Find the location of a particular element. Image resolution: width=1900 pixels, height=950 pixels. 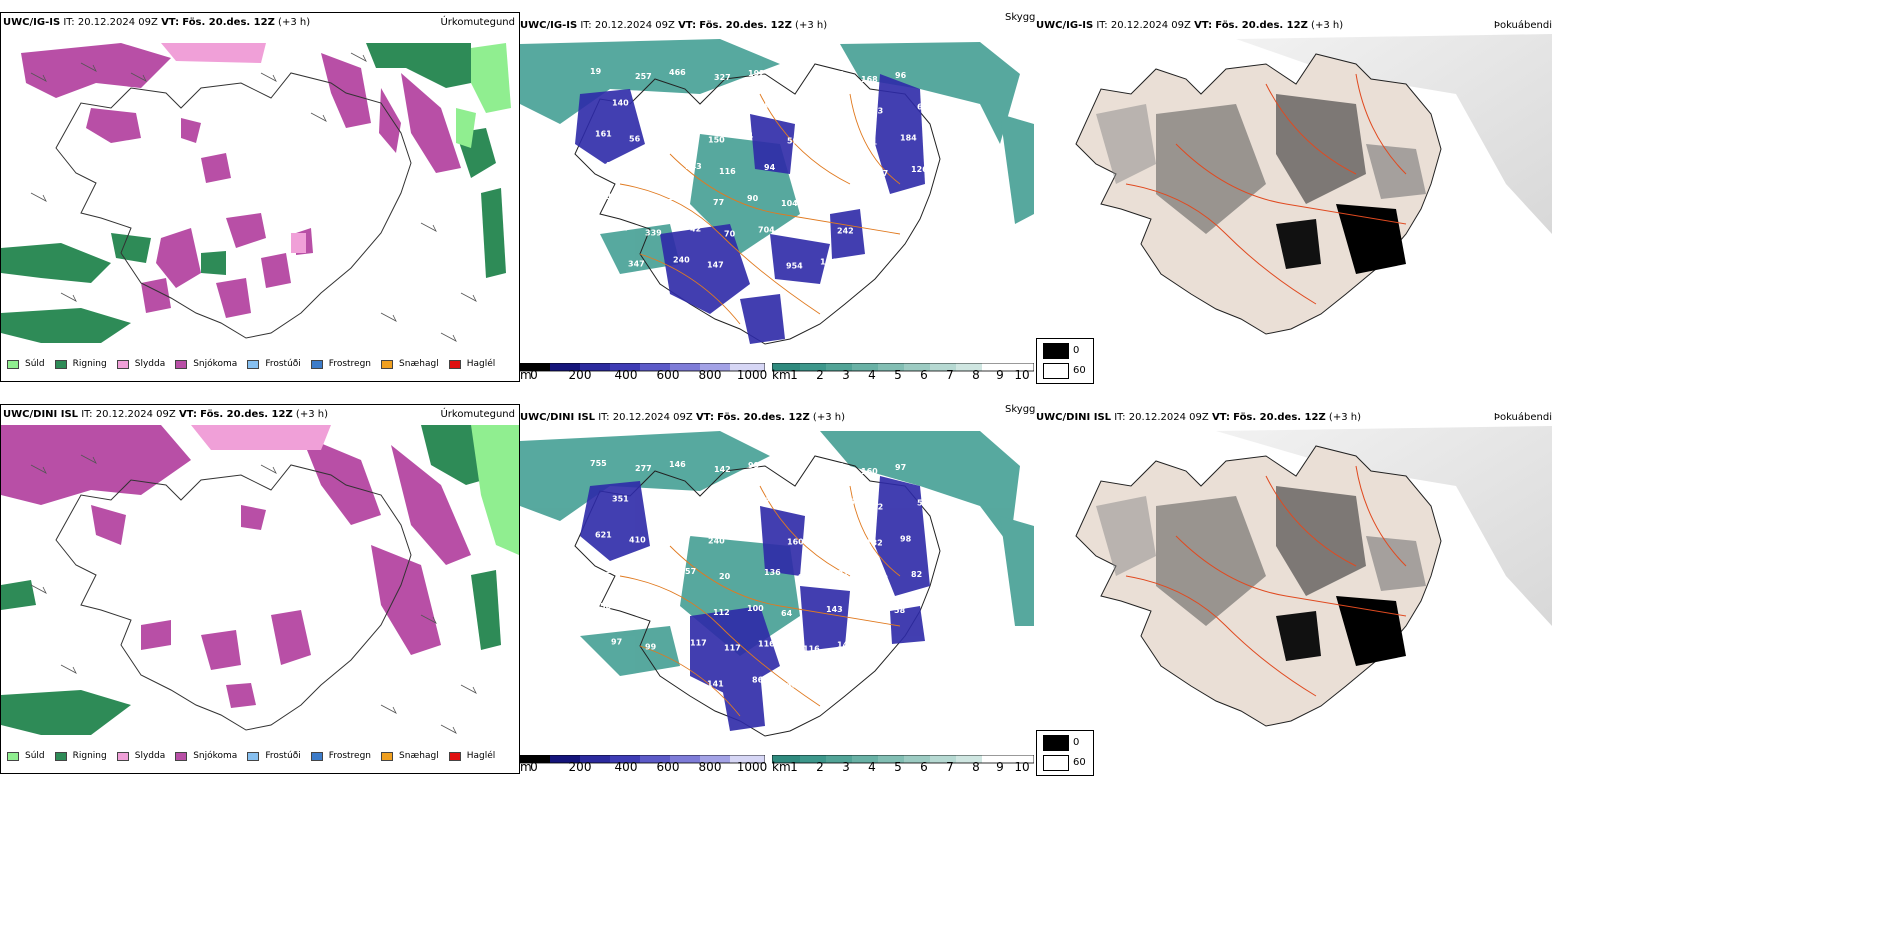

visibility-value-label: 170 is located at coordinates (654, 504).